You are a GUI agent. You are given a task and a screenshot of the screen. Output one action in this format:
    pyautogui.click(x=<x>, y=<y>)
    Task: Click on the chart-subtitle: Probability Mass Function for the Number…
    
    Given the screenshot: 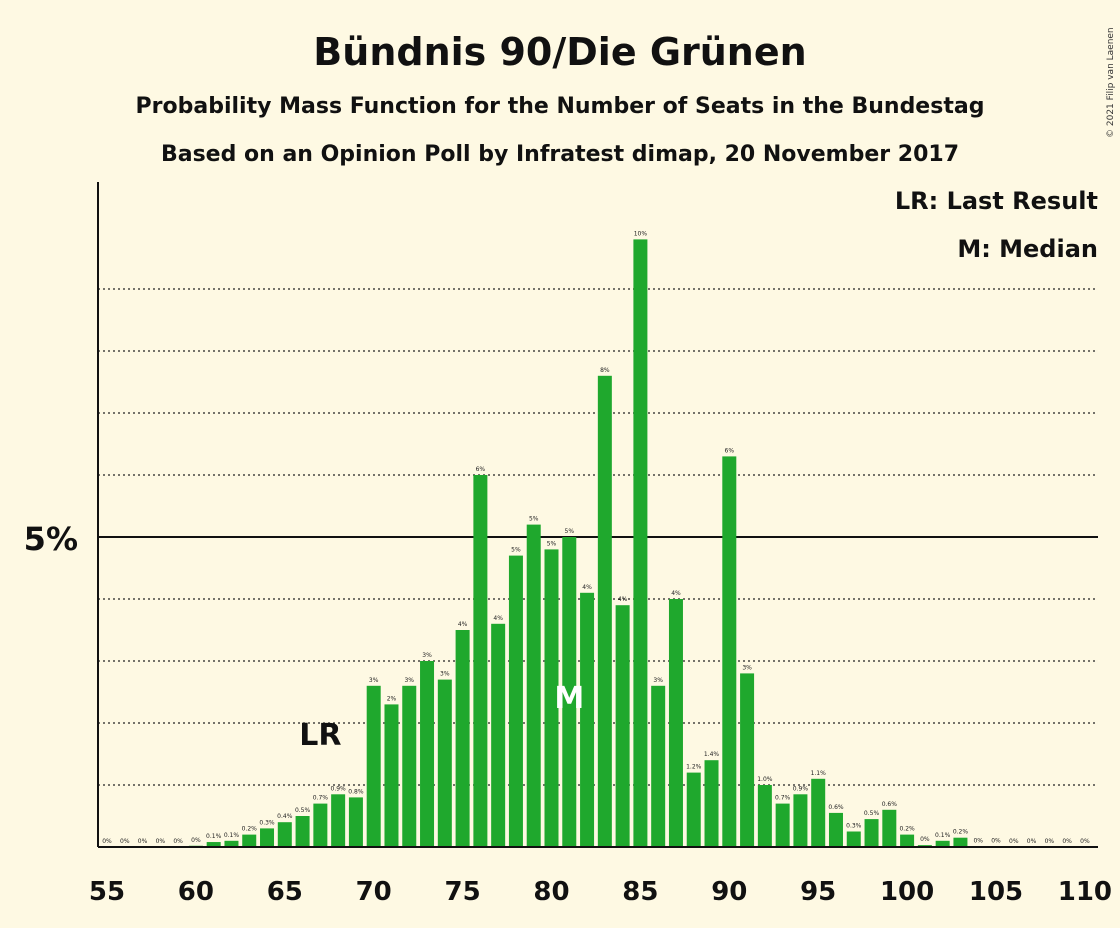 What is the action you would take?
    pyautogui.click(x=560, y=106)
    